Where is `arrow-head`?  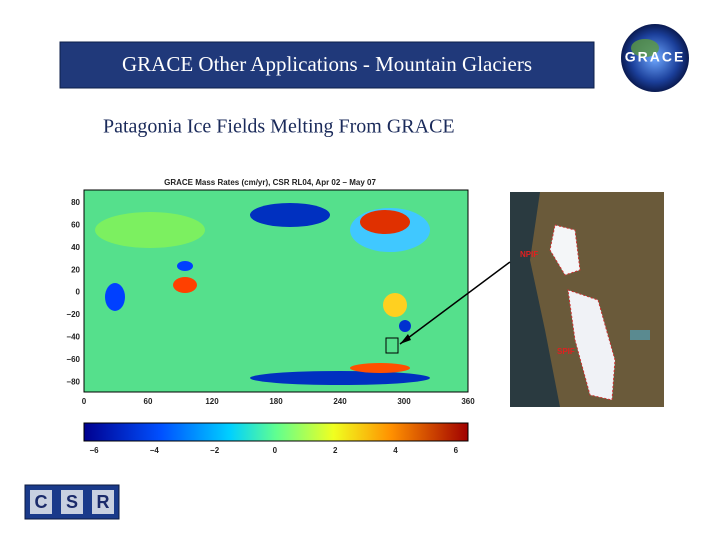
arrow-head is located at coordinates (405, 339).